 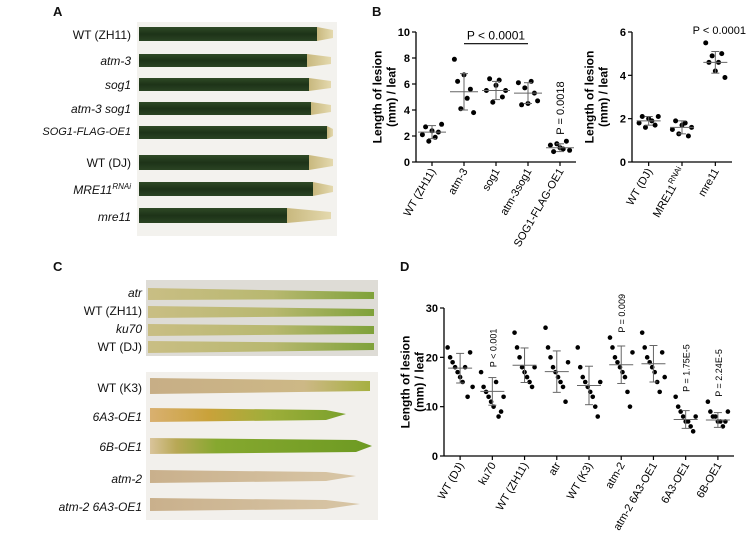 What do you see at coordinates (100, 109) in the screenshot?
I see `leaf-label-atm-3-sog1: atm-3 sog1` at bounding box center [100, 109].